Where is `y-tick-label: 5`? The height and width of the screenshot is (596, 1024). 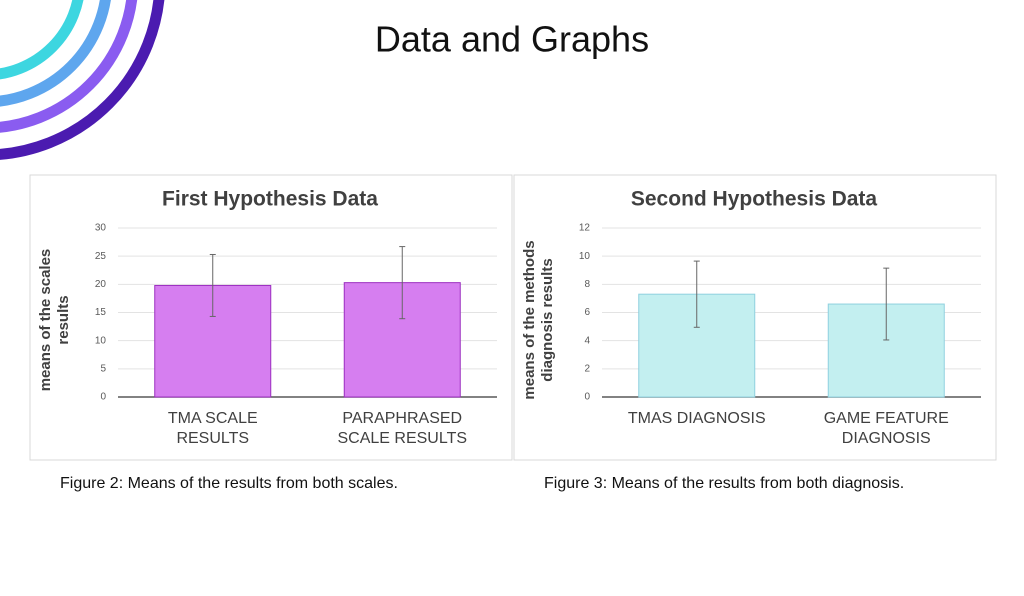
y-tick-label: 5 is located at coordinates (103, 368).